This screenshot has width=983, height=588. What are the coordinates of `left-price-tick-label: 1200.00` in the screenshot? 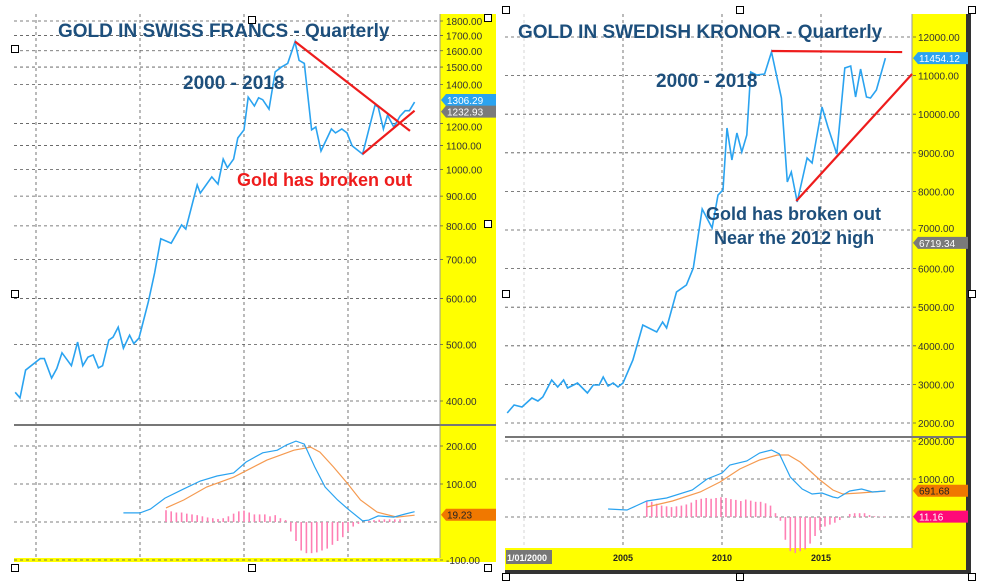 It's located at (464, 127).